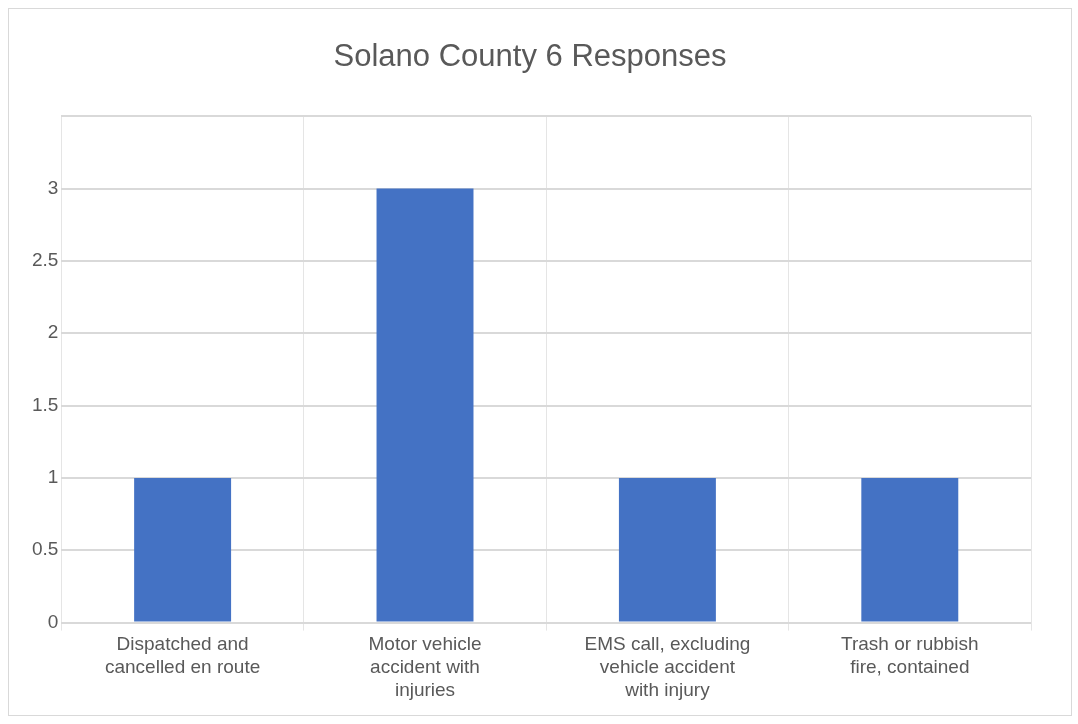 The width and height of the screenshot is (1078, 724). What do you see at coordinates (45, 549) in the screenshot?
I see `y-tick-label: 0.5` at bounding box center [45, 549].